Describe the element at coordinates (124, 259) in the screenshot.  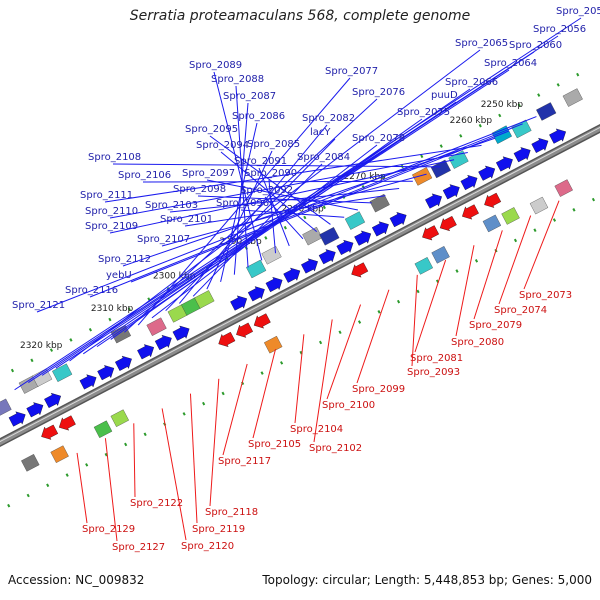
I see `forward-gene-label: Spro_2112` at that location.